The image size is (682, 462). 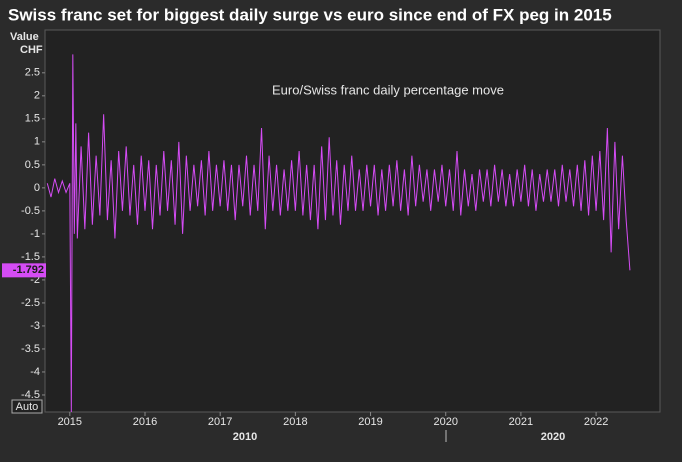 I want to click on x-tick-label: 2019, so click(x=370, y=422).